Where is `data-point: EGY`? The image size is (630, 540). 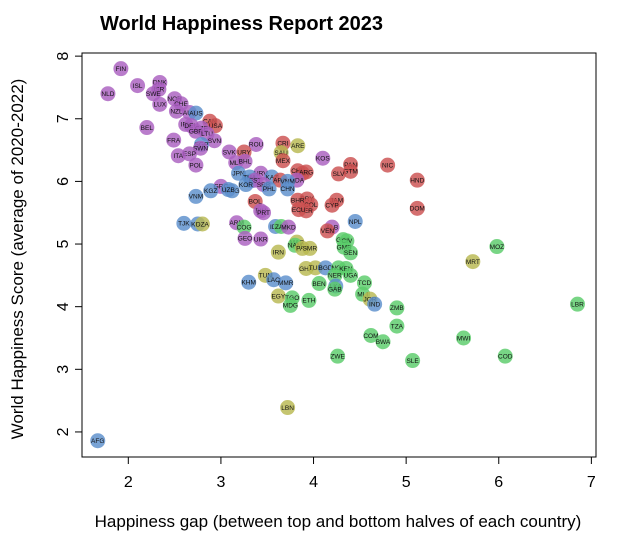
data-point: EGY is located at coordinates (278, 296).